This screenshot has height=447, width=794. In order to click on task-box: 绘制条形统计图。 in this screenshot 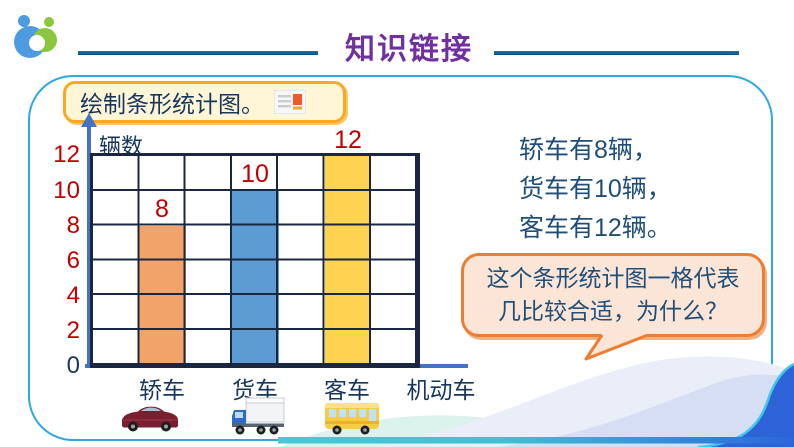, I will do `click(204, 102)`.